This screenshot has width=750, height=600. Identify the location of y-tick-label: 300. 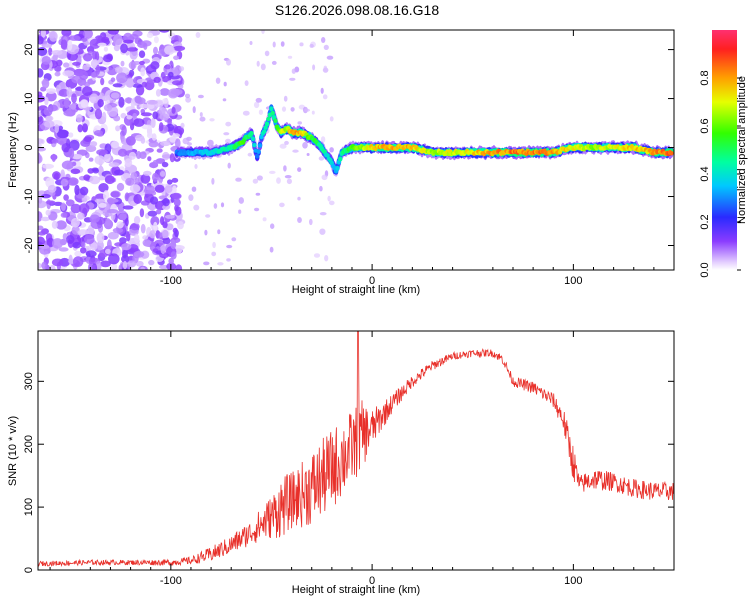
(29, 381).